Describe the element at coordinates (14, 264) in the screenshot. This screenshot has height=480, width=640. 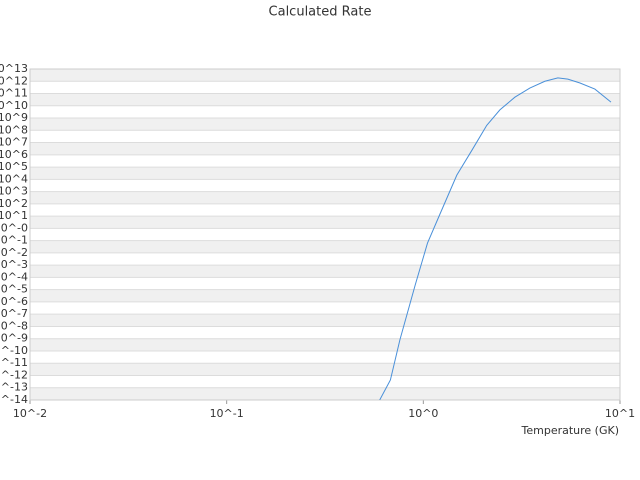
I see `y-tick-label: 10^-3` at that location.